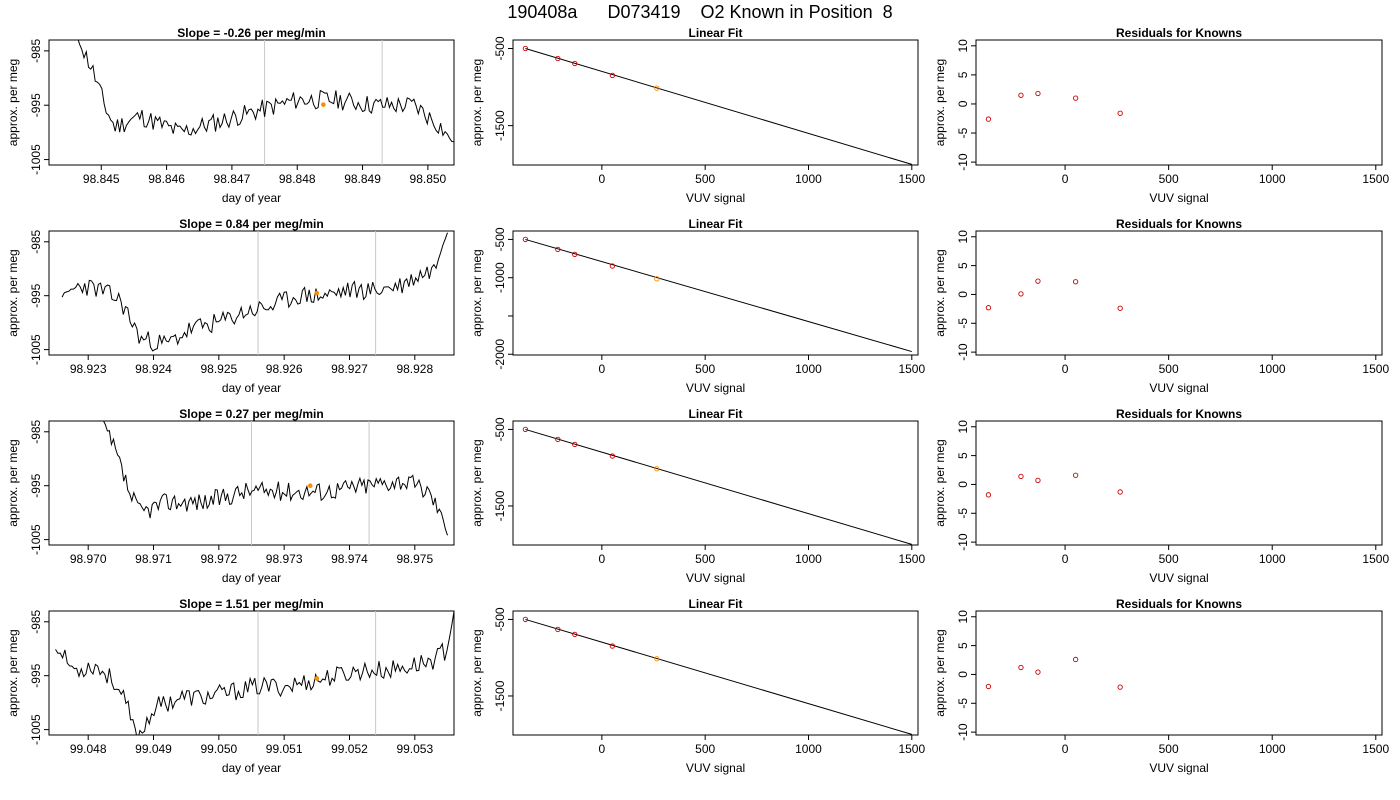  I want to click on panel-r4c1-frame, so click(251, 673).